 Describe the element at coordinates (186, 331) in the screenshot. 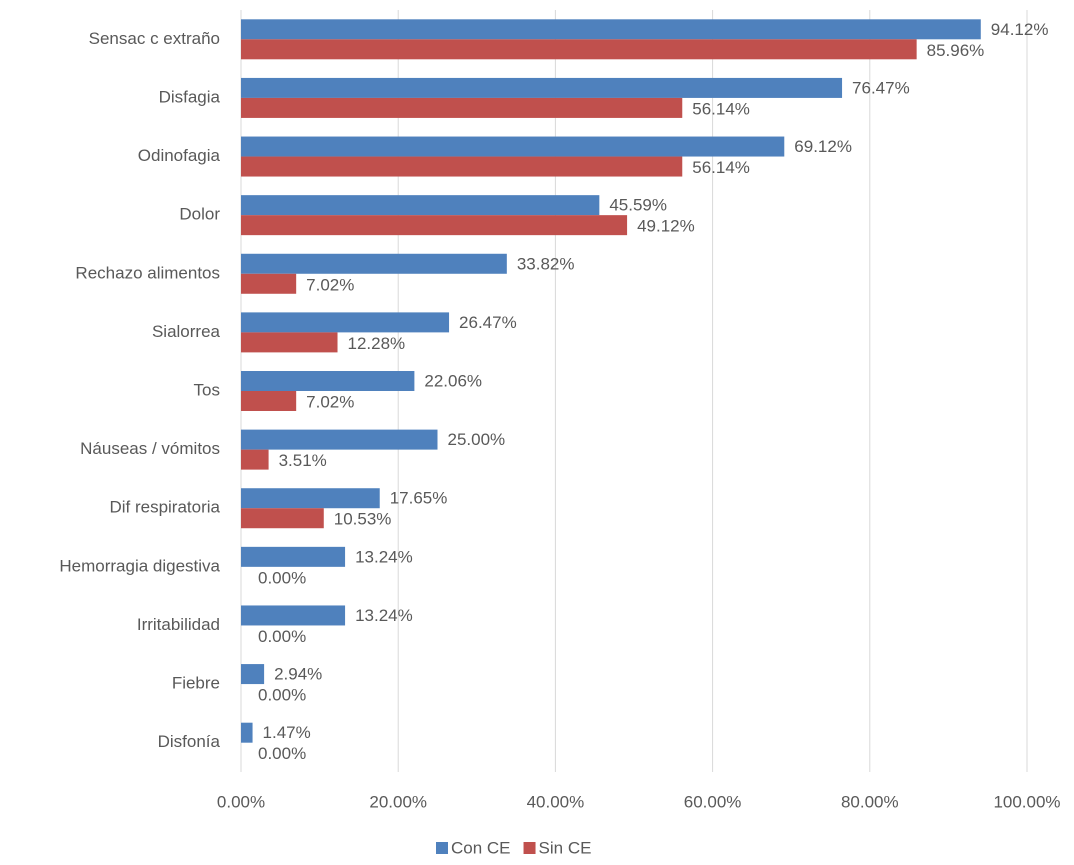

I see `category-label: Sialorrea` at that location.